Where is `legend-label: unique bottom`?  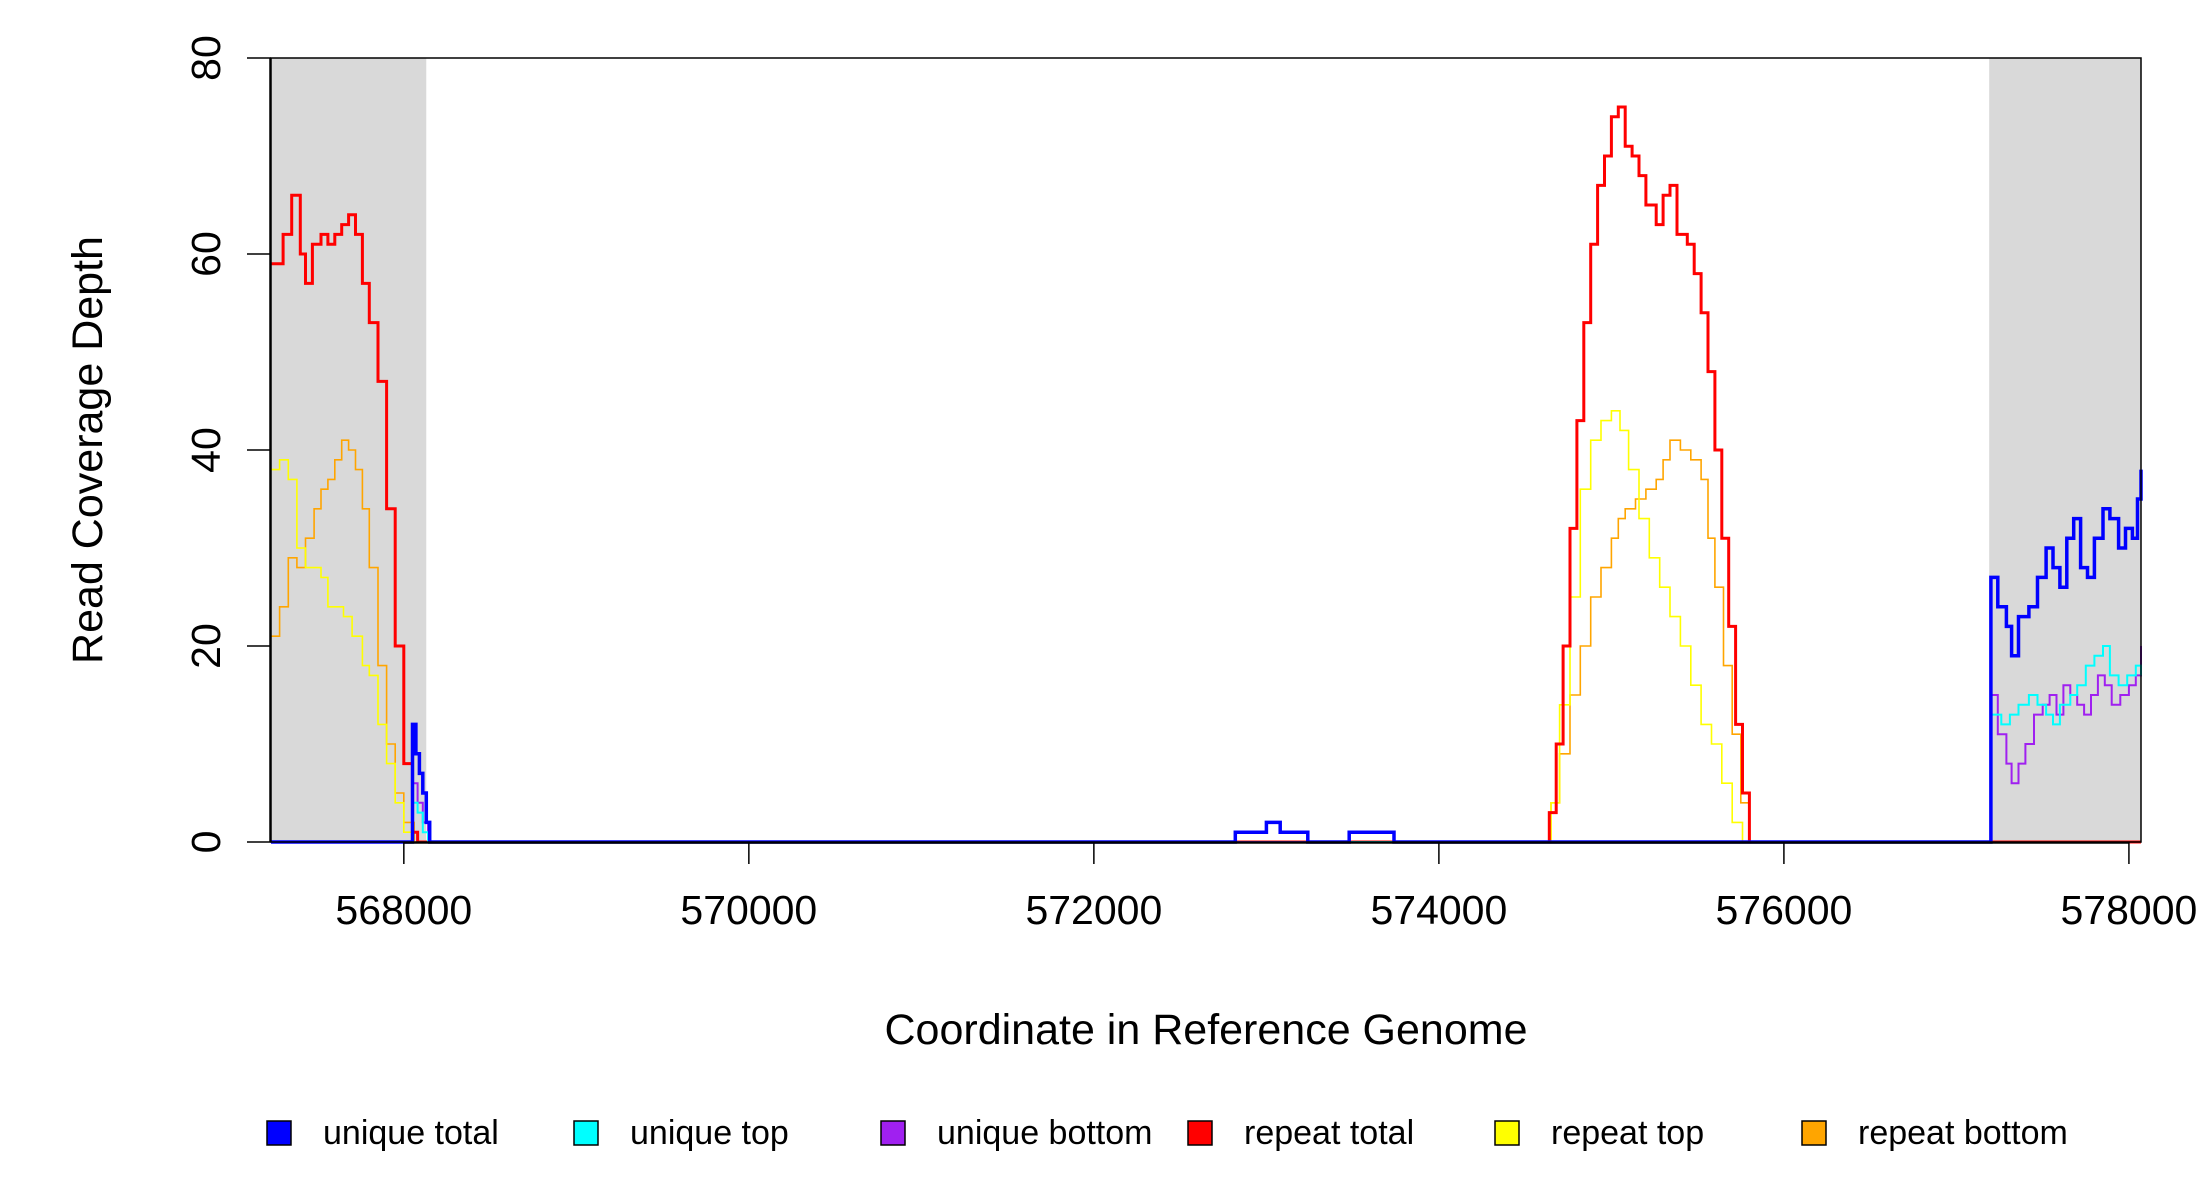
legend-label: unique bottom is located at coordinates (1045, 1133).